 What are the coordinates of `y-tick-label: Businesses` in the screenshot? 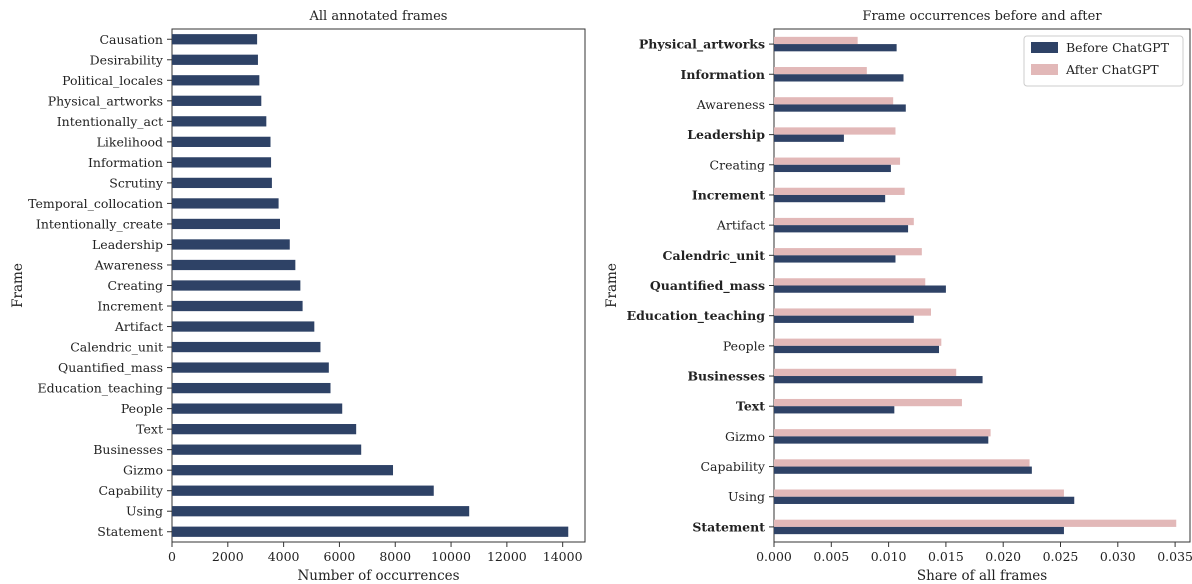 It's located at (128, 449).